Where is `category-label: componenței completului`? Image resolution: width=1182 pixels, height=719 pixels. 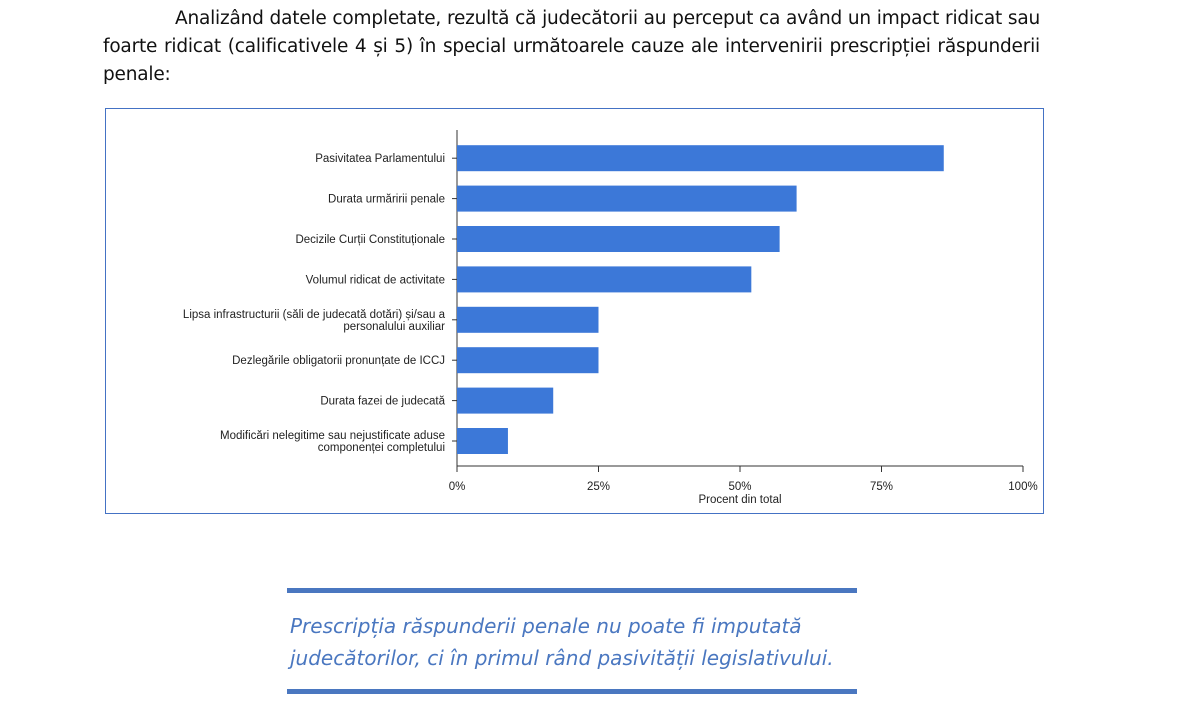
category-label: componenței completului is located at coordinates (381, 448).